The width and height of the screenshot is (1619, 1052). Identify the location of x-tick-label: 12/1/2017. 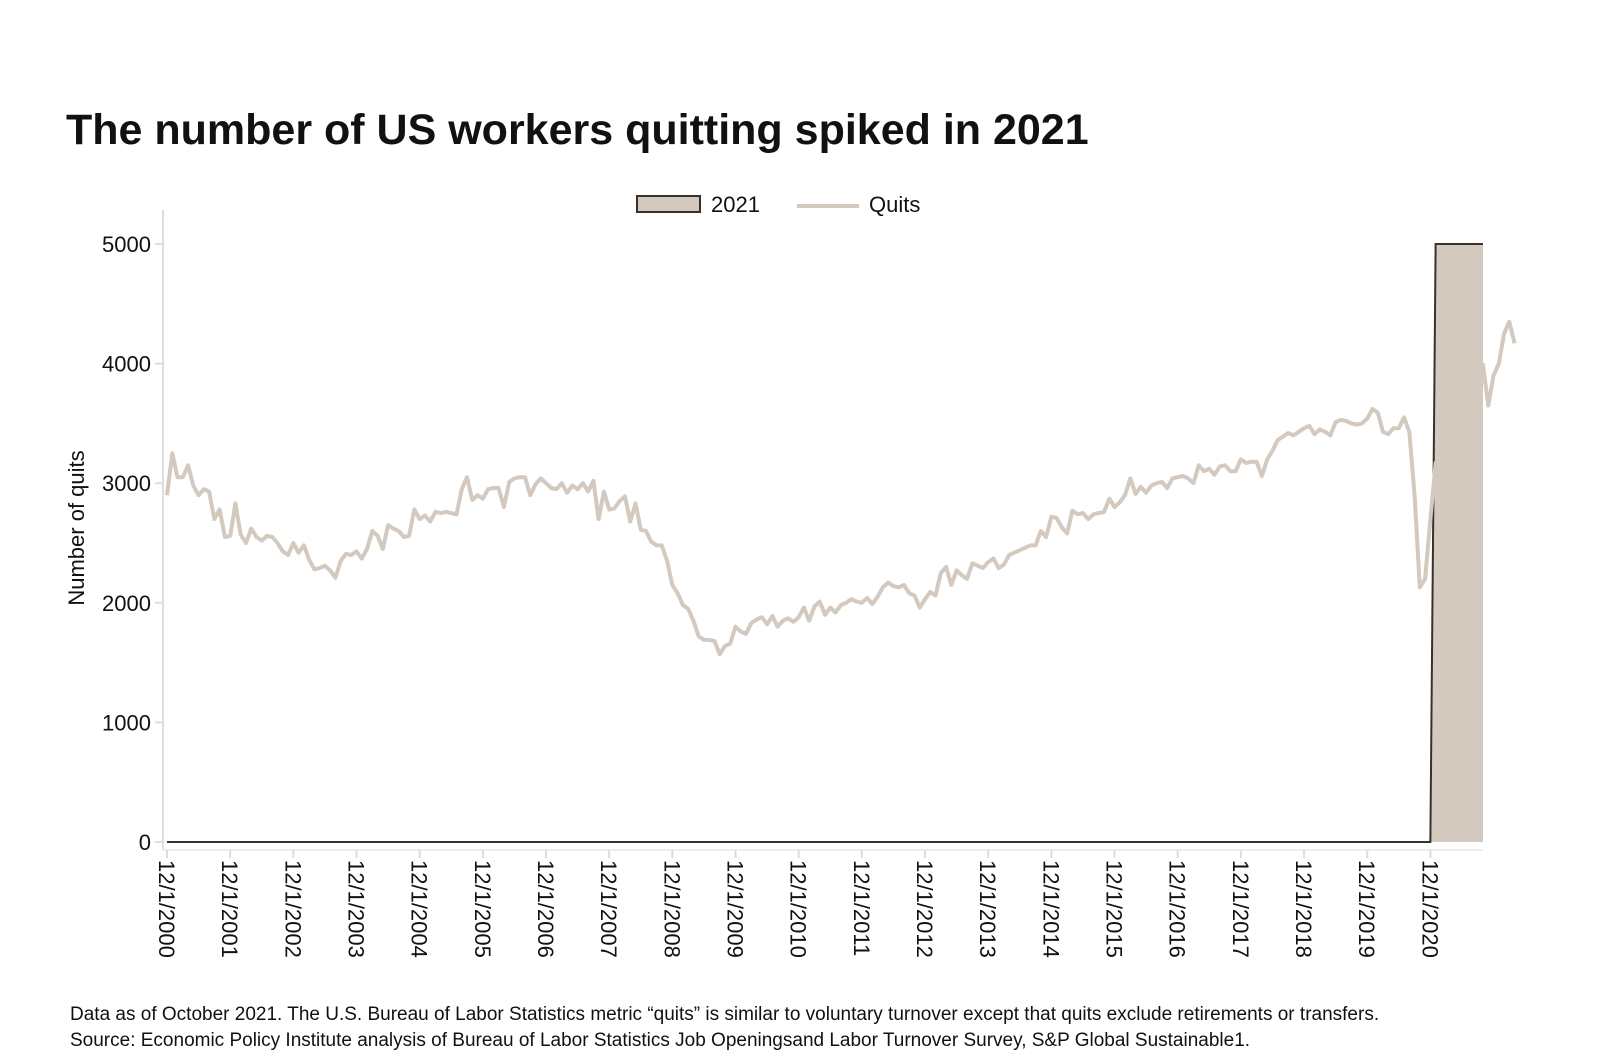
(1240, 909).